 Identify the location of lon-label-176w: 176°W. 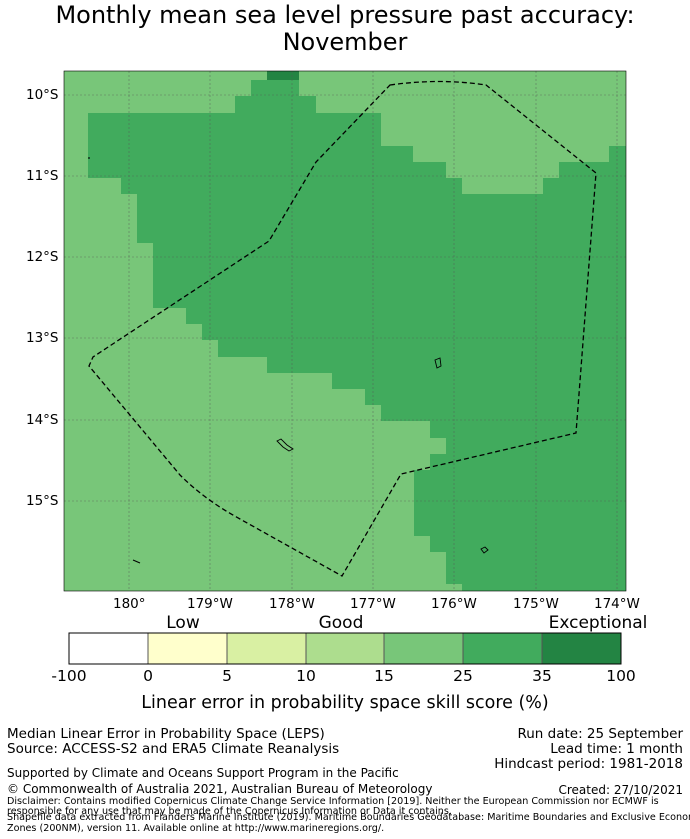
(454, 604).